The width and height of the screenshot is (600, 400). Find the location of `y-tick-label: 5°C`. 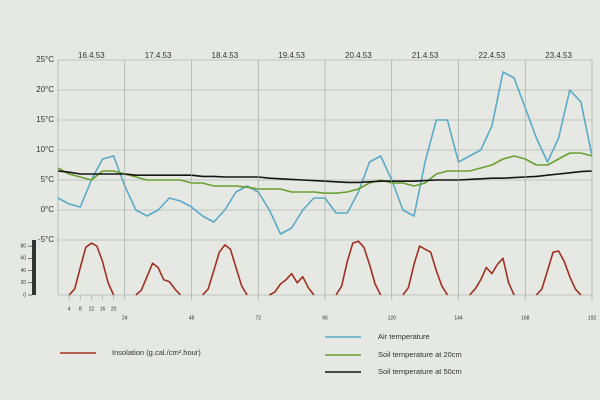

y-tick-label: 5°C is located at coordinates (48, 179).